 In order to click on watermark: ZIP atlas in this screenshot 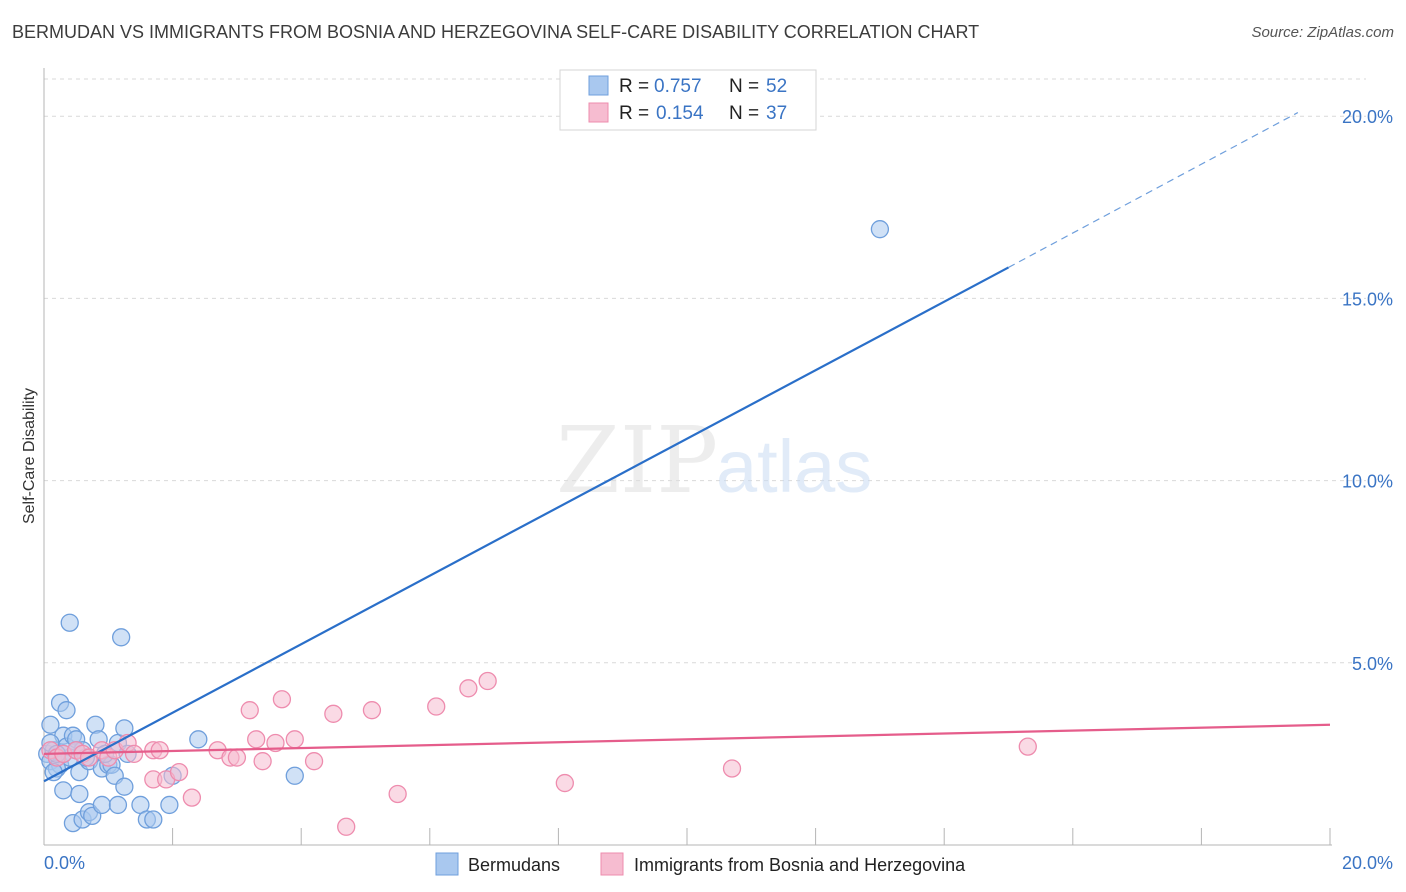, I will do `click(714, 460)`.